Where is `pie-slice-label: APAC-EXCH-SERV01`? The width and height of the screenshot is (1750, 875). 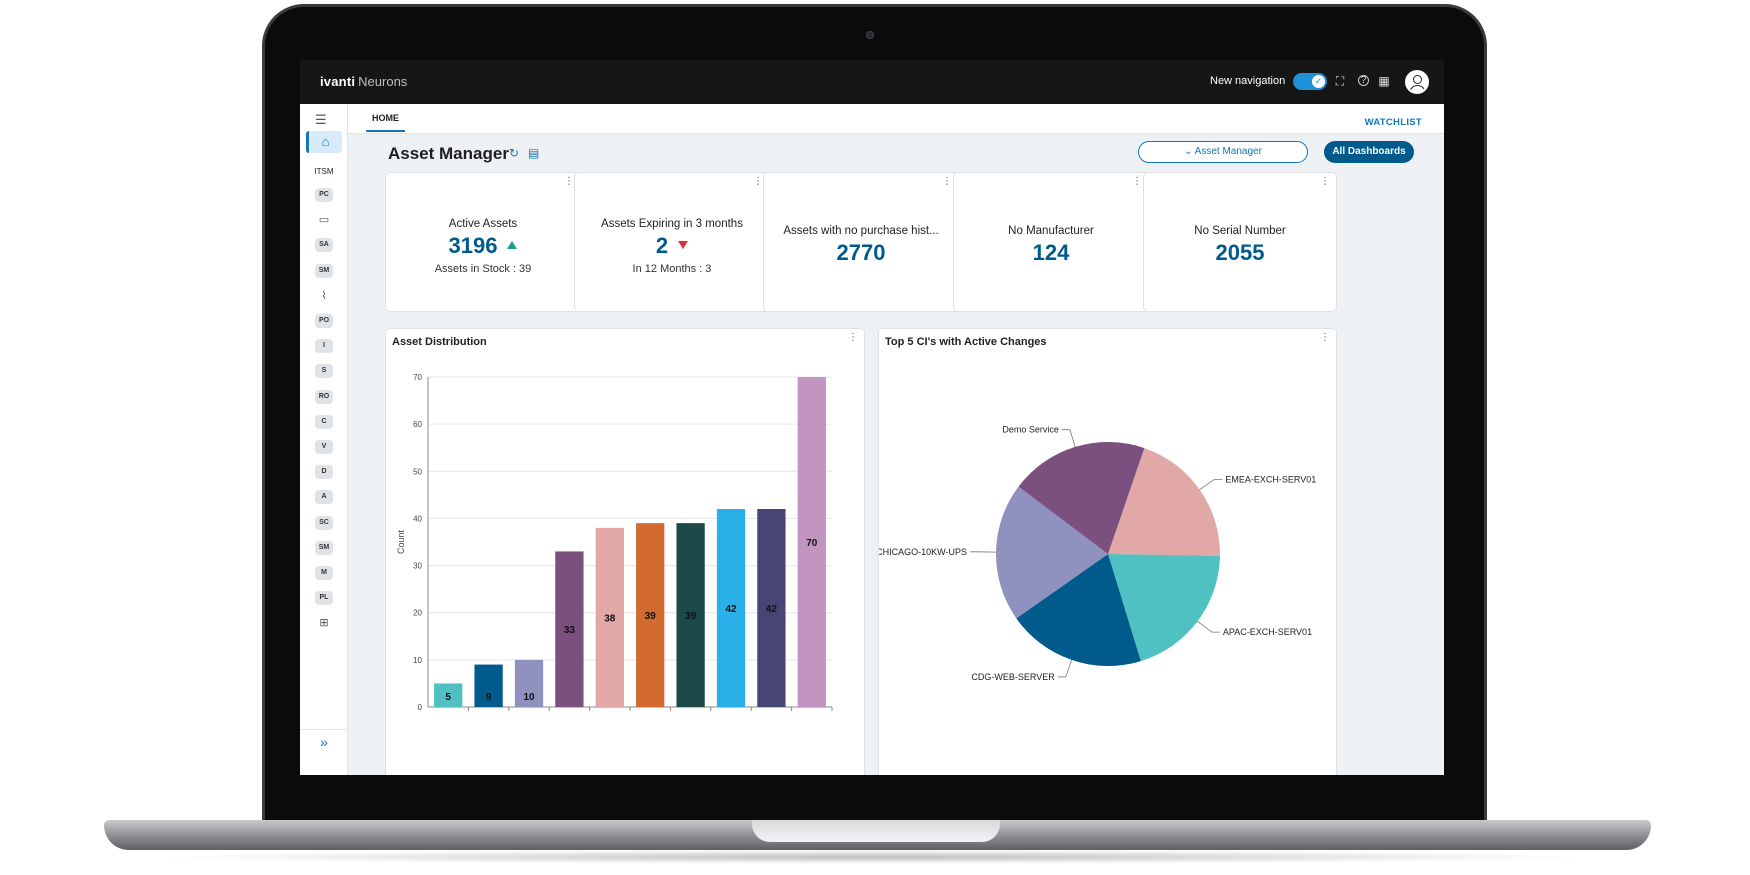
pie-slice-label: APAC-EXCH-SERV01 is located at coordinates (1267, 632).